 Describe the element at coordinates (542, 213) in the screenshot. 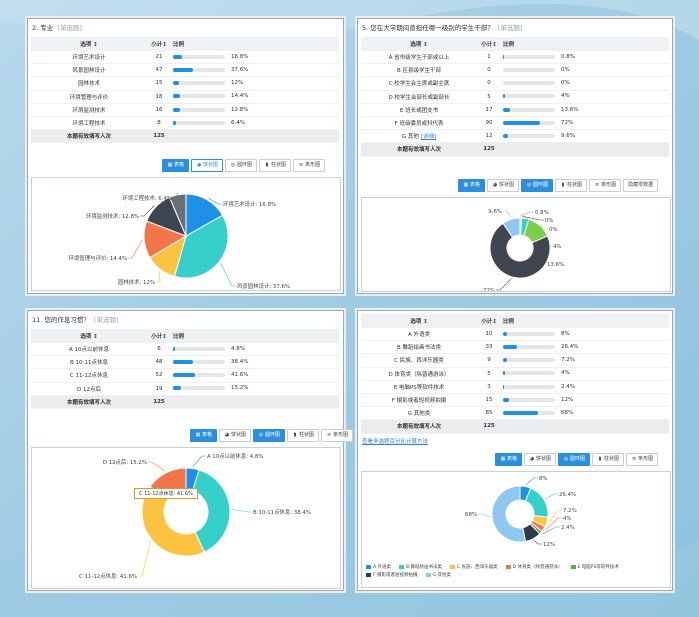

I see `data-label: 0.8%` at that location.